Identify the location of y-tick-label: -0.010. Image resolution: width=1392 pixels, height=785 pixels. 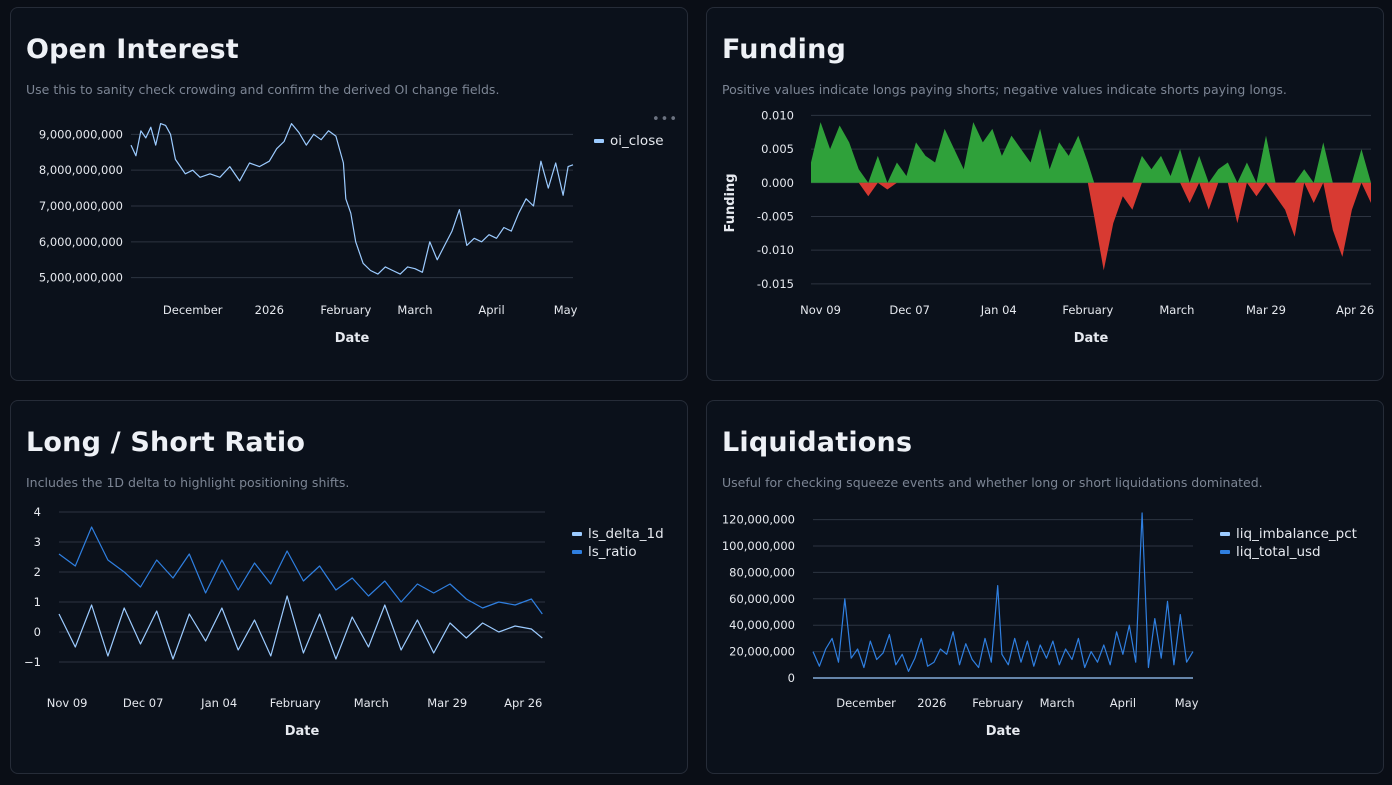
(775, 250).